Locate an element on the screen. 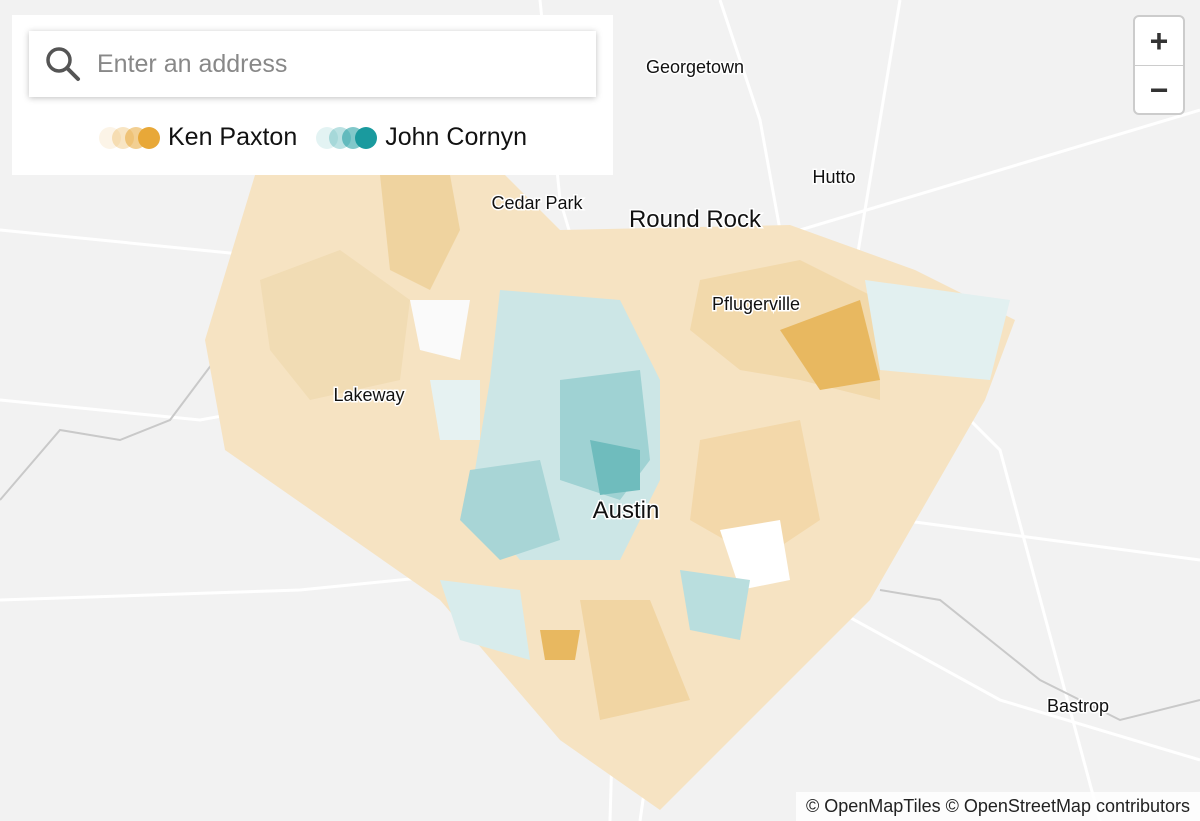 The width and height of the screenshot is (1200, 821). legend: Ken Paxton John Cornyn is located at coordinates (312, 137).